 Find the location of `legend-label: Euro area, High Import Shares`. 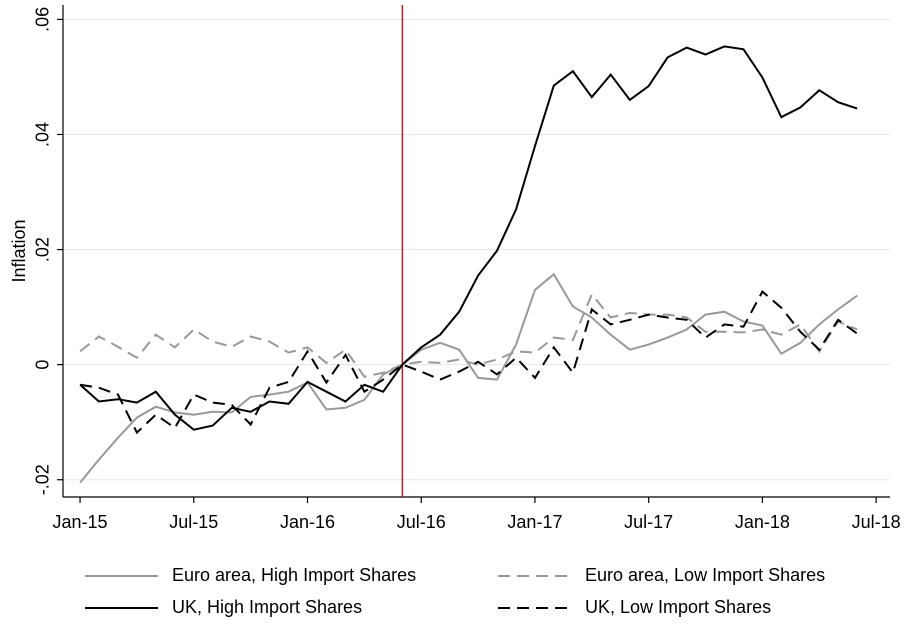

legend-label: Euro area, High Import Shares is located at coordinates (294, 575).